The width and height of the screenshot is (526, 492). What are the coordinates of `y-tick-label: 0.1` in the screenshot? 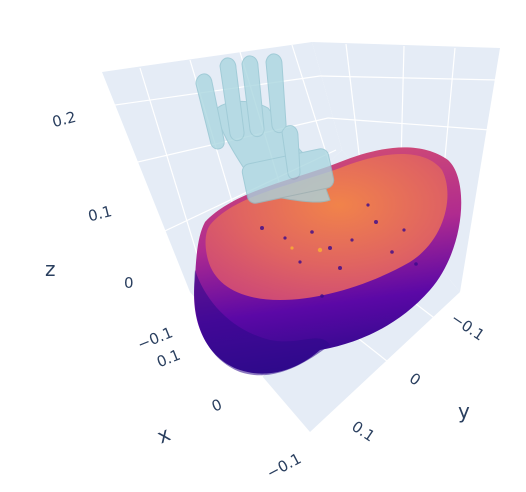 It's located at (363, 431).